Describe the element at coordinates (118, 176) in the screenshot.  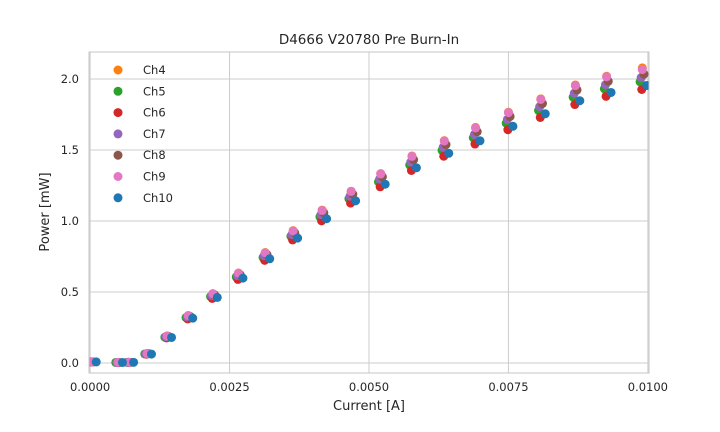
I see `legend-marker-Ch9` at that location.